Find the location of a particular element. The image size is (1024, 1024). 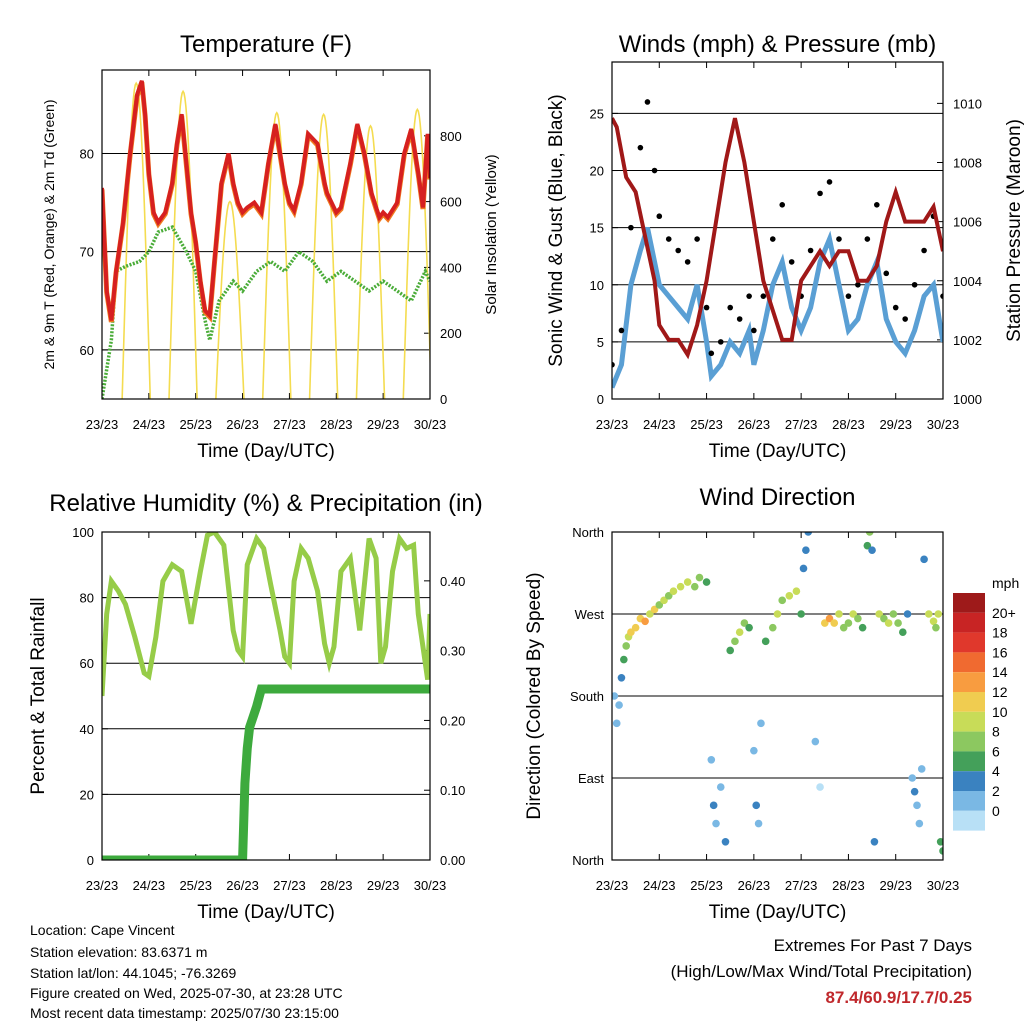

wind-line is located at coordinates (777, 307).